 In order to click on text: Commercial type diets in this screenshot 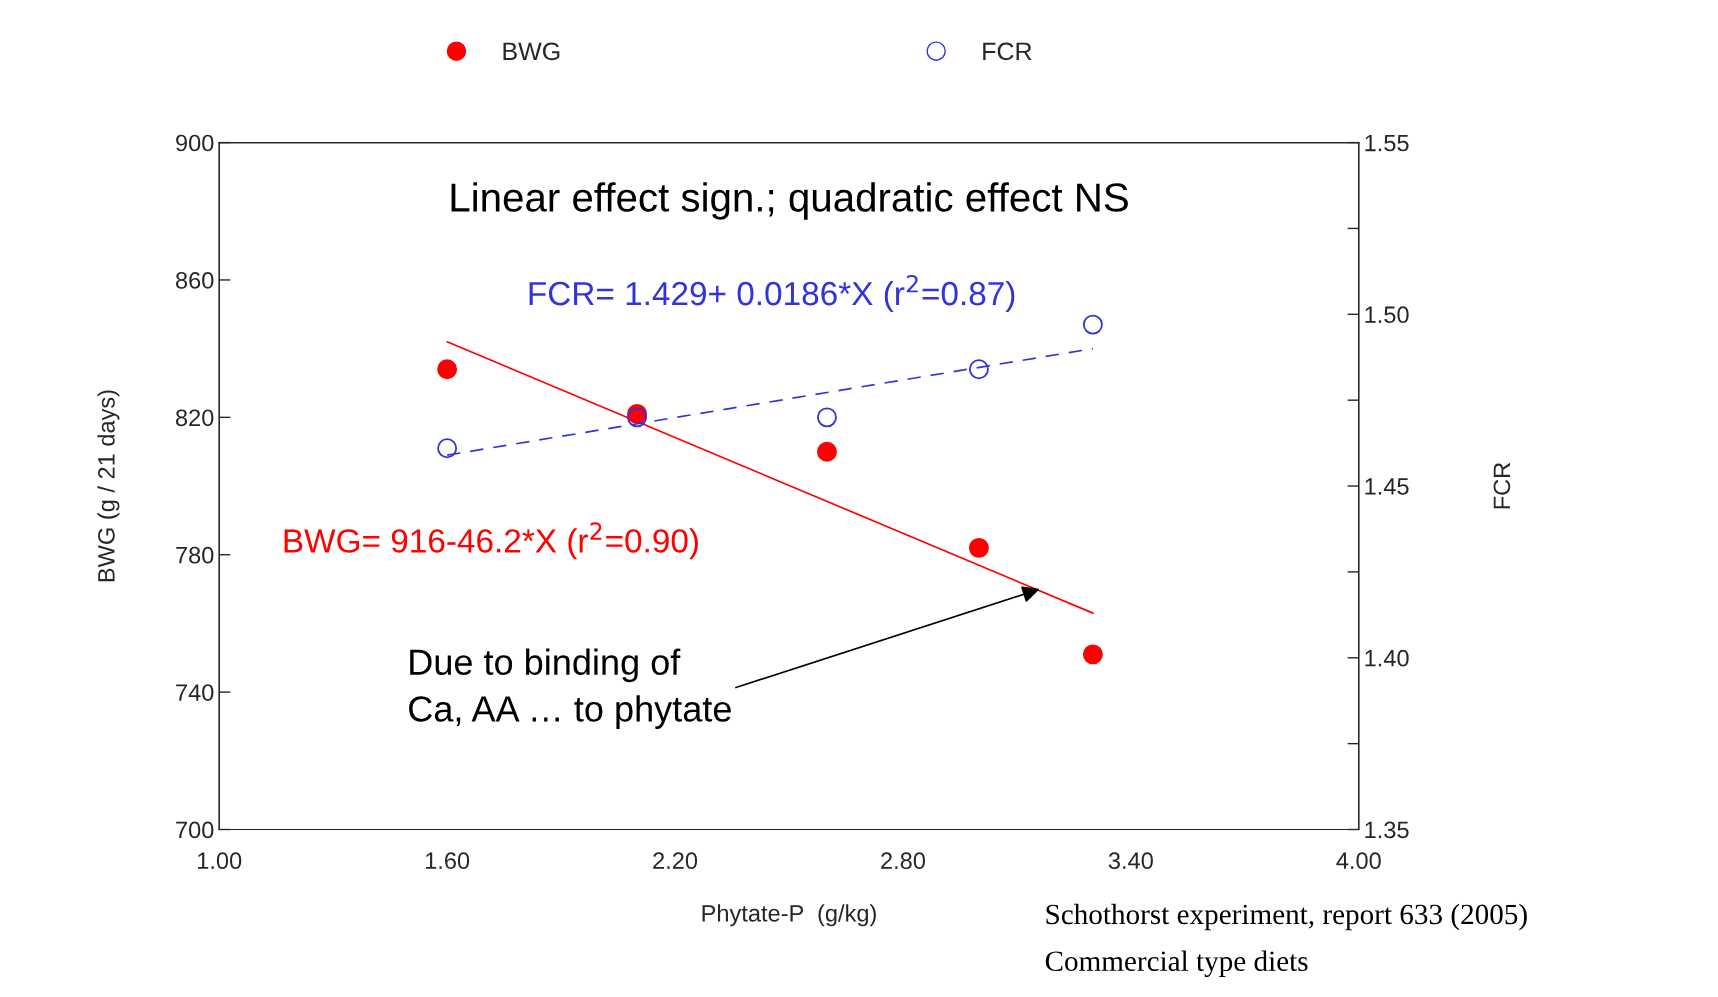, I will do `click(1176, 964)`.